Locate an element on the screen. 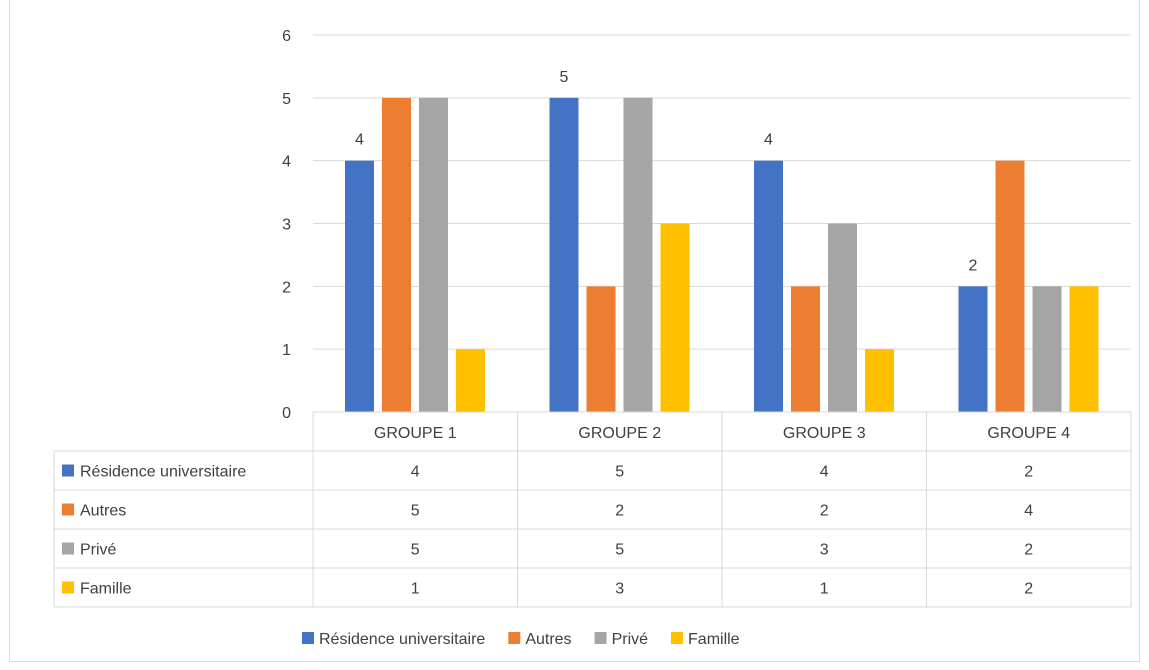 The image size is (1149, 670). data-label: 5 is located at coordinates (564, 77).